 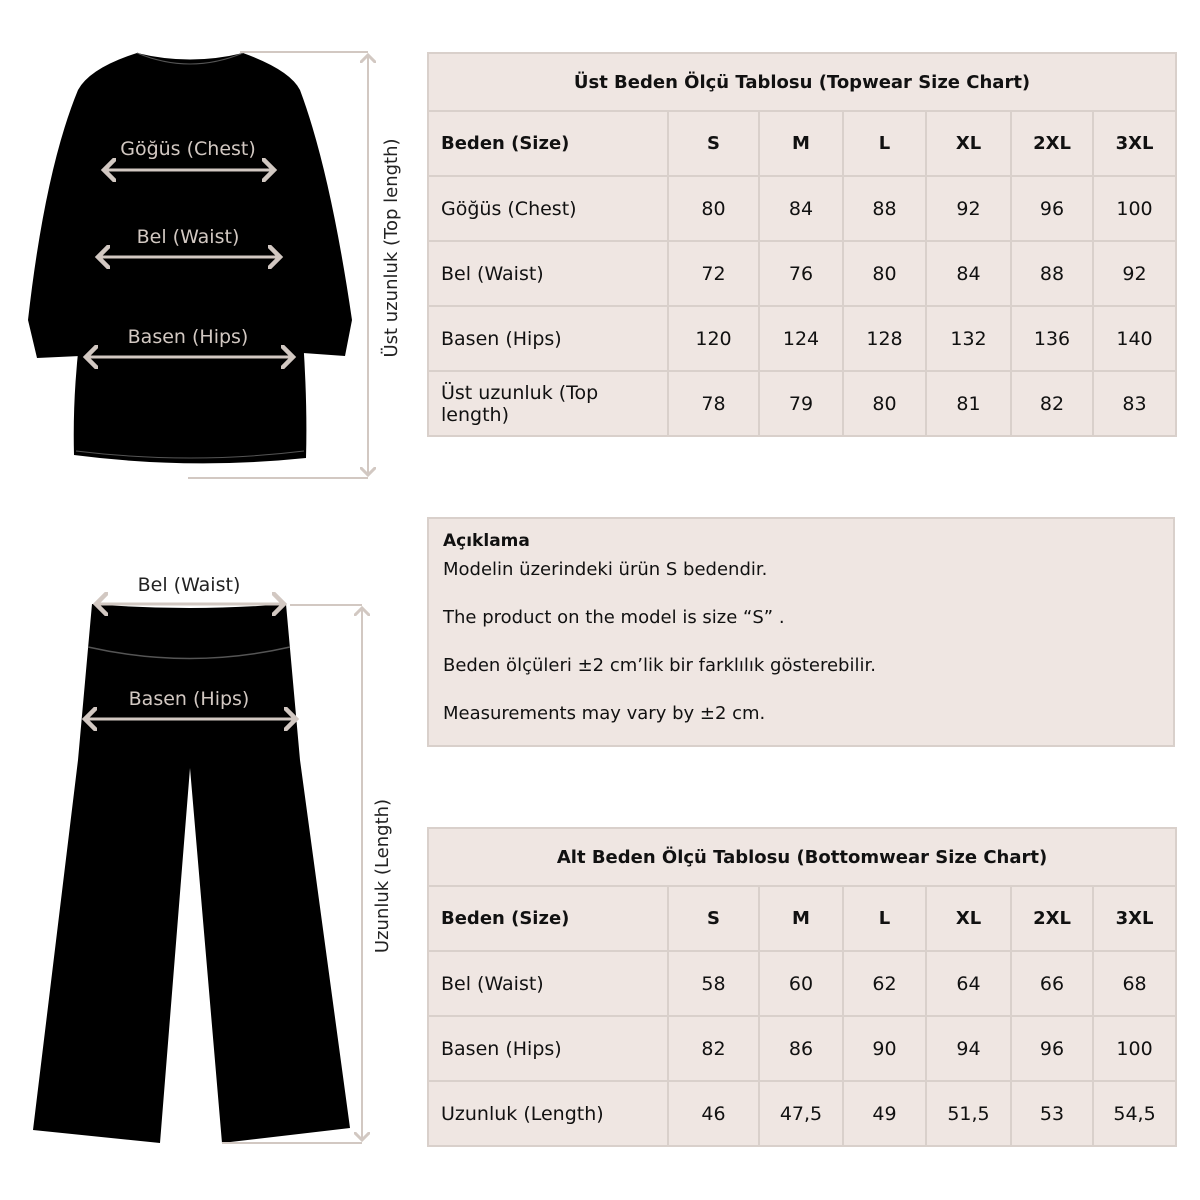 I want to click on table-cell: 64, so click(x=968, y=983).